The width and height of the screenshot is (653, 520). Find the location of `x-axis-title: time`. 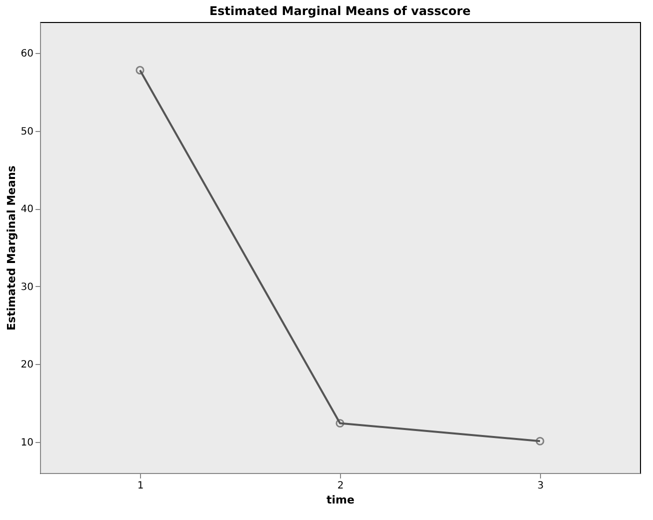

x-axis-title: time is located at coordinates (340, 500).